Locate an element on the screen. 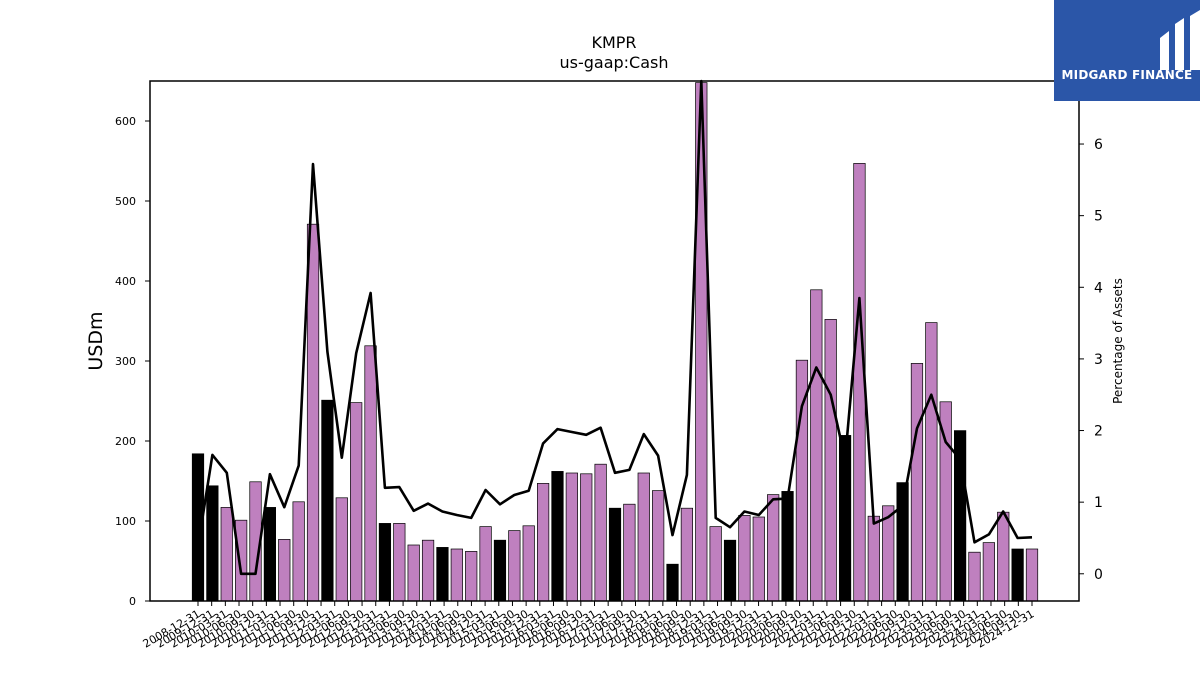 This screenshot has width=1200, height=675. y2-tick-label: 0 is located at coordinates (1098, 575).